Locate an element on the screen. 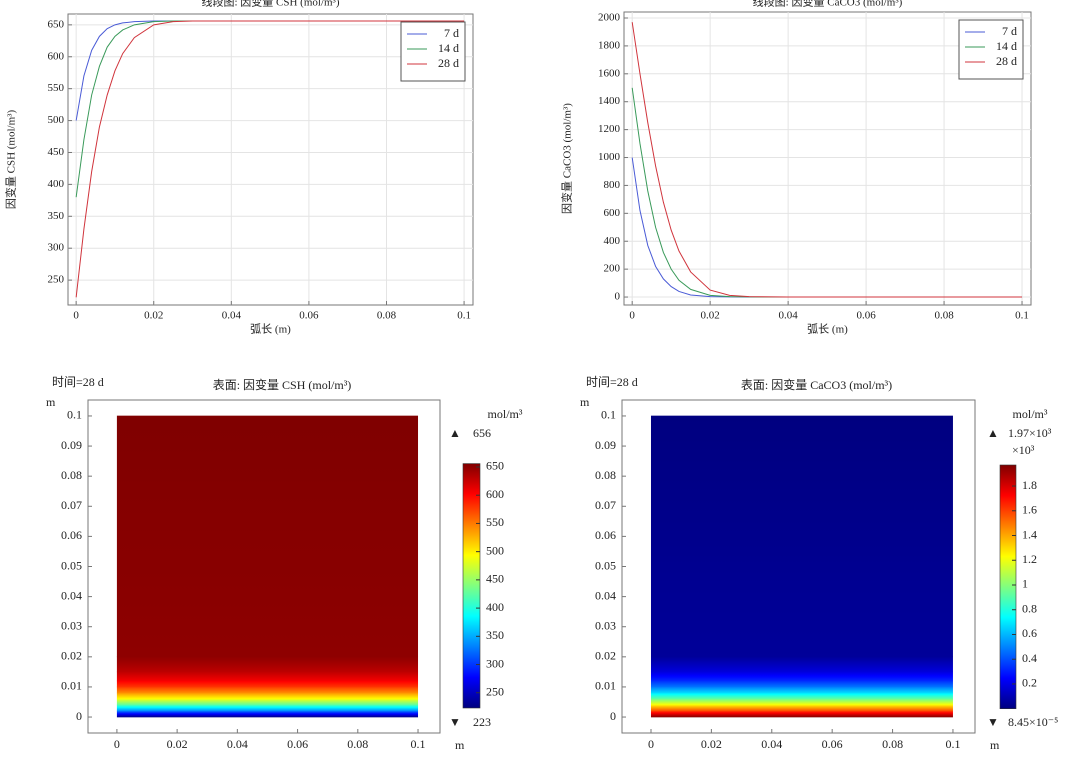  chart-title: 表面: 因变量 CSH (mol/m³) is located at coordinates (282, 384).